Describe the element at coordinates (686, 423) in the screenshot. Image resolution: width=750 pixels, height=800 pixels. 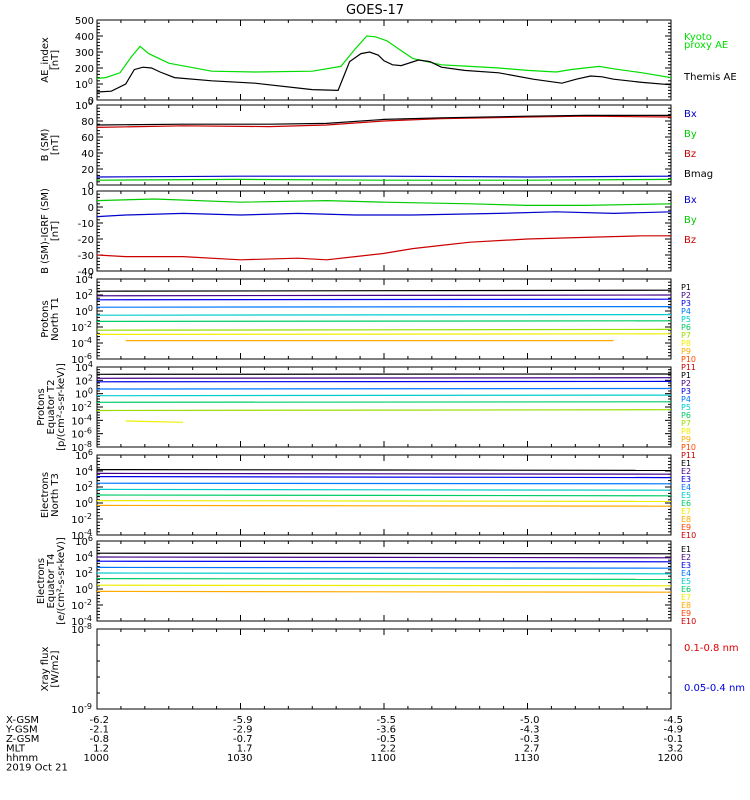
I see `legend-p7: P7` at that location.